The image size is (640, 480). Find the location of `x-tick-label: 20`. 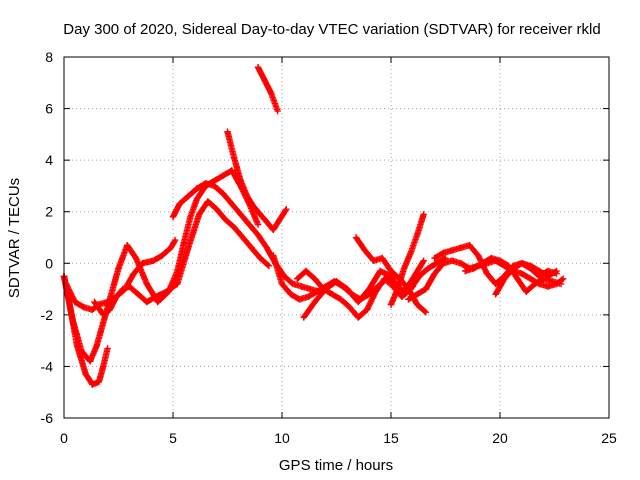

x-tick-label: 20 is located at coordinates (500, 438).